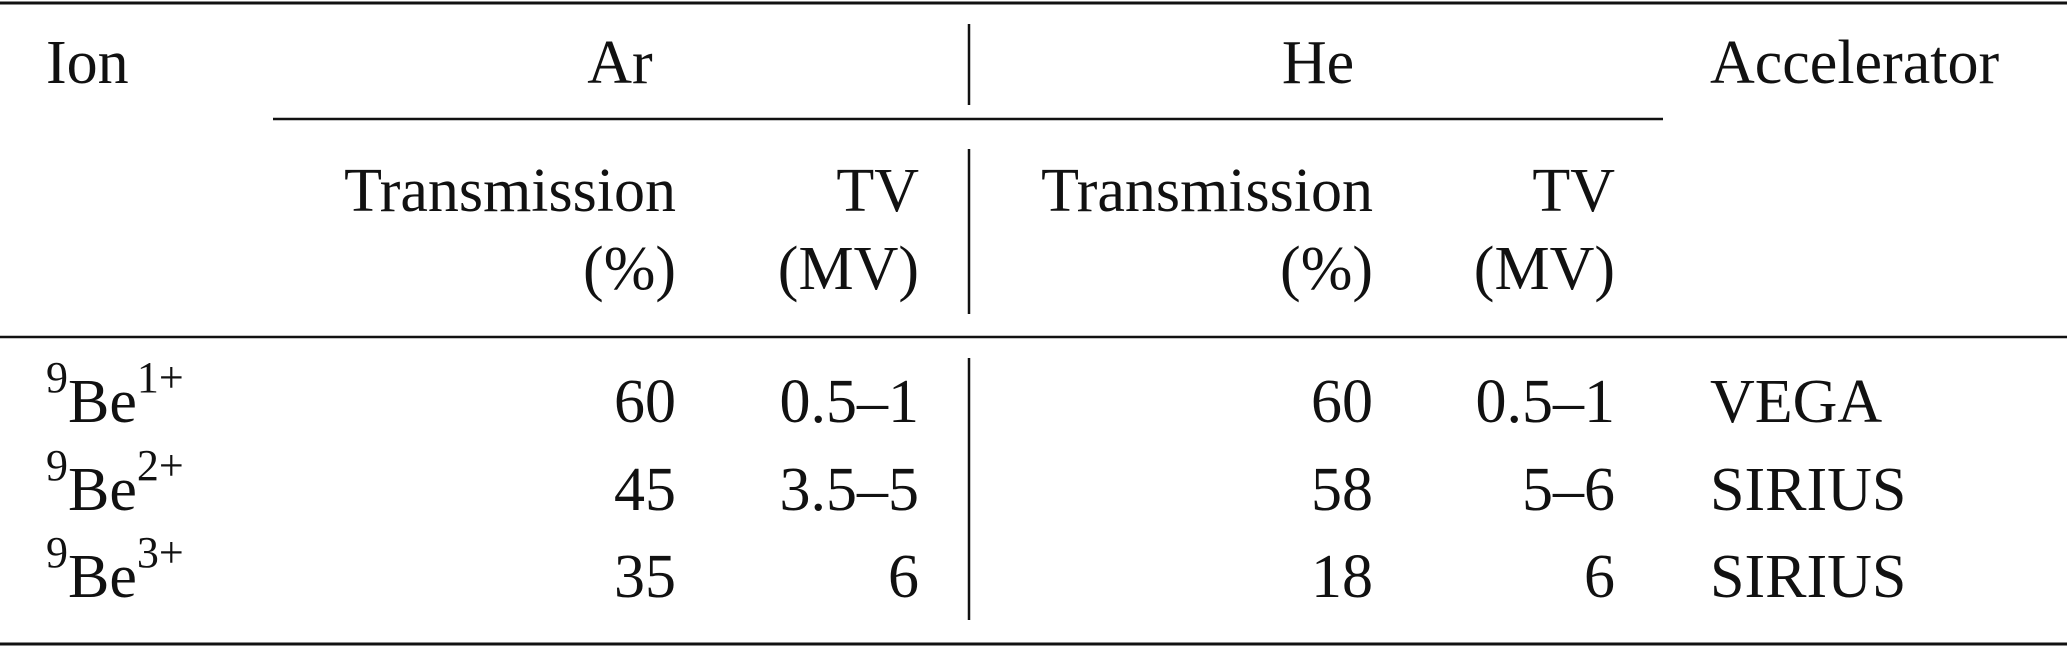 This screenshot has height=647, width=2067. What do you see at coordinates (620, 63) in the screenshot?
I see `header-group: Ar` at bounding box center [620, 63].